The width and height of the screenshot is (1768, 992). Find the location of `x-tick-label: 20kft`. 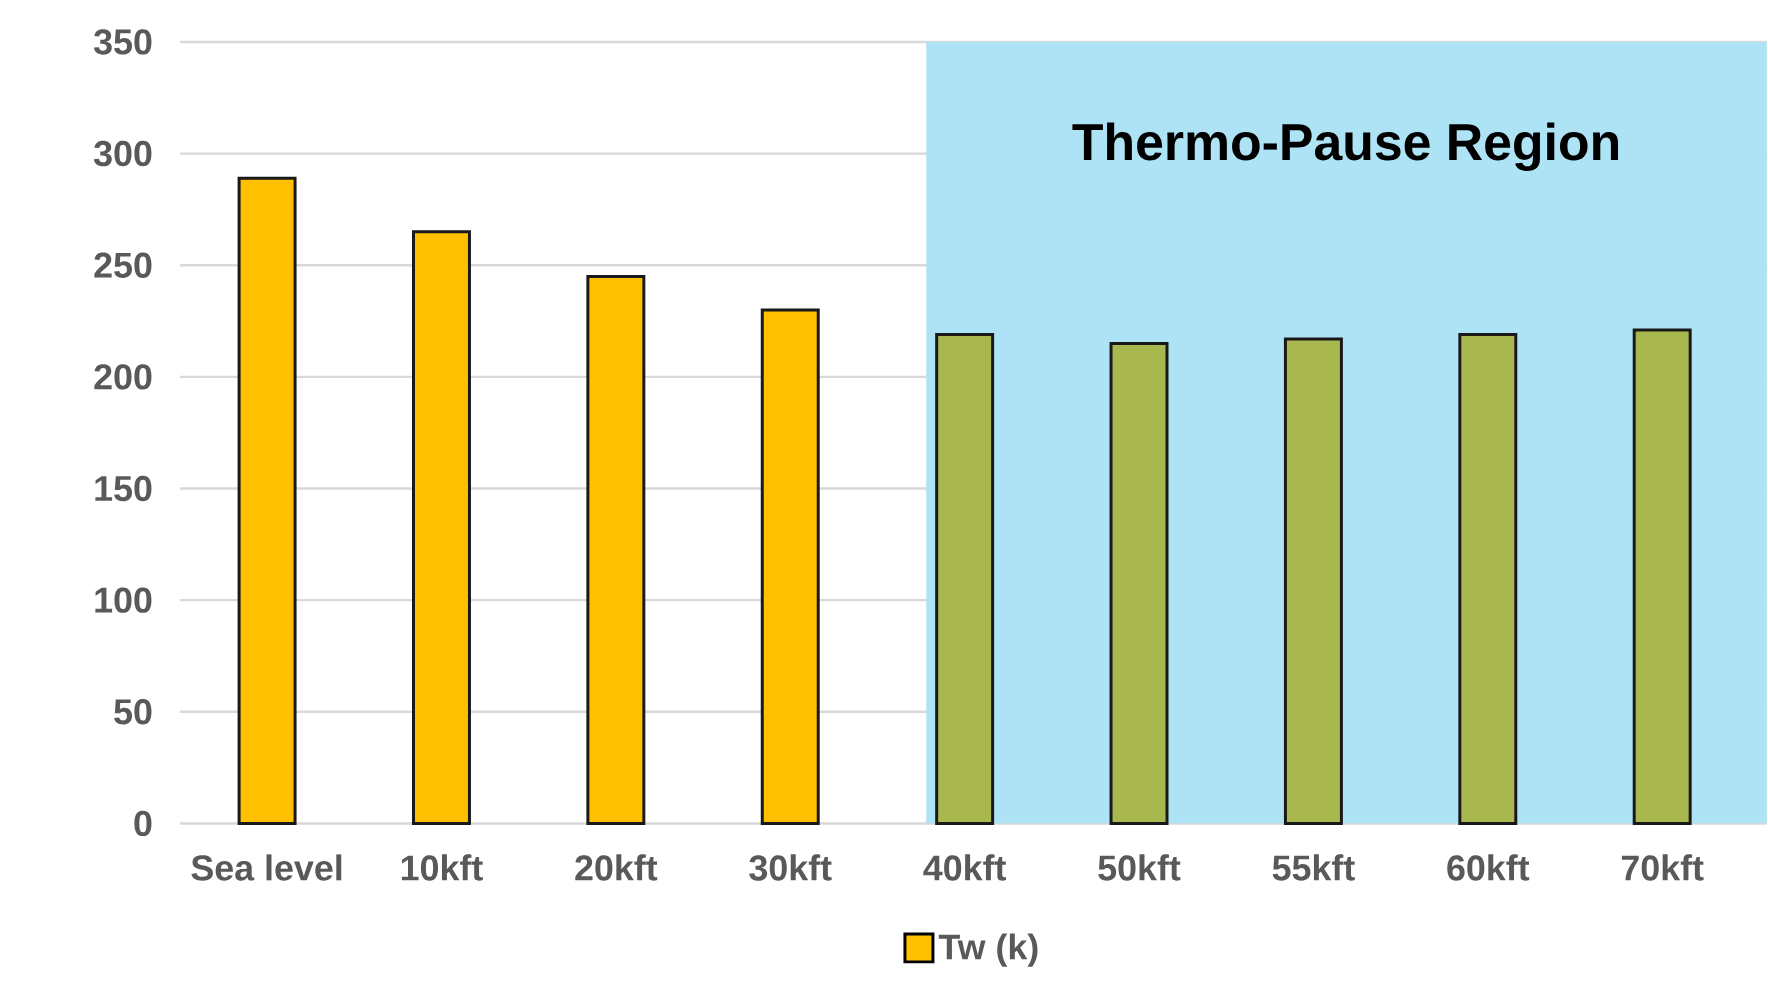

x-tick-label: 20kft is located at coordinates (616, 867).